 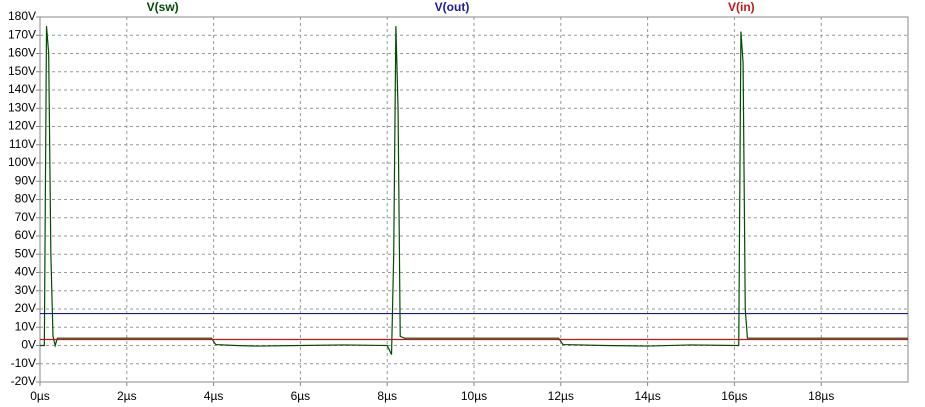 I want to click on x-tick-label: 10µs, so click(x=474, y=396).